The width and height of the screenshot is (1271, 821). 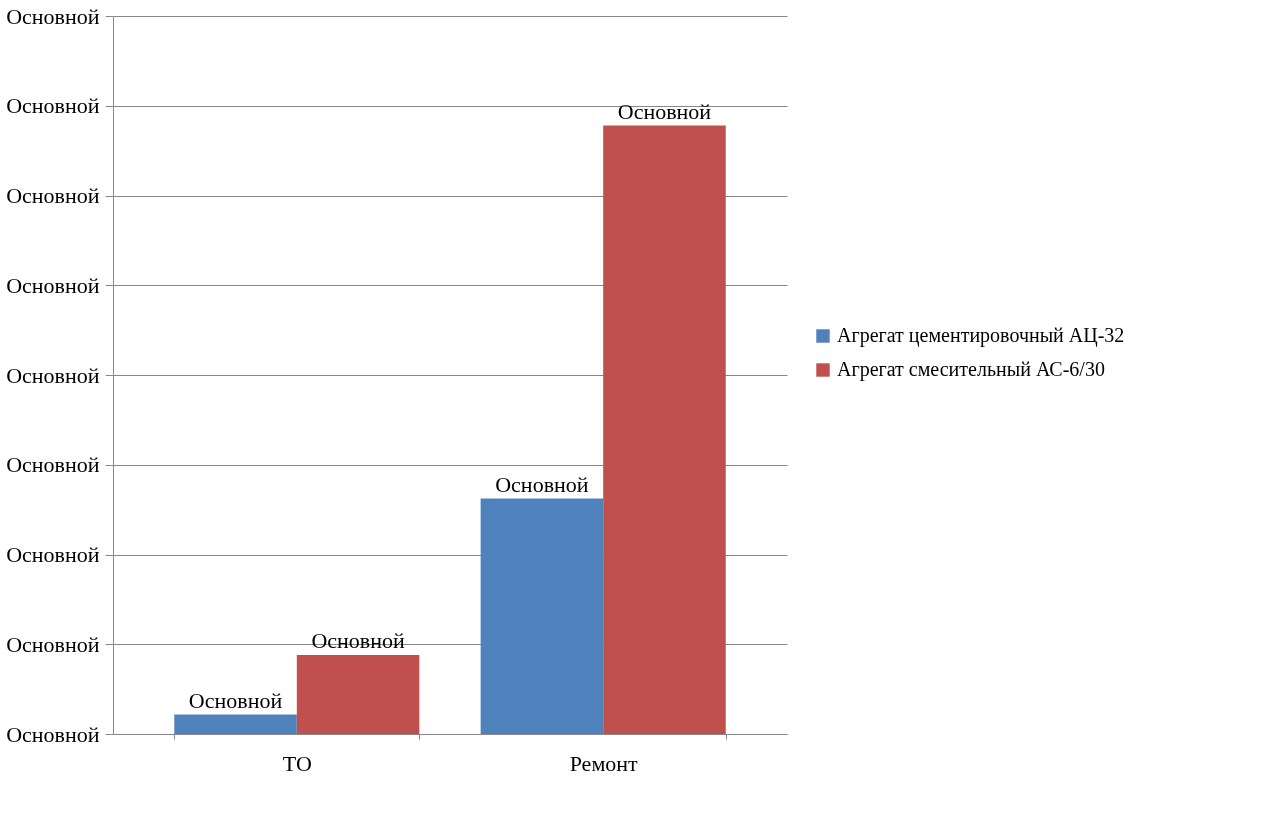 What do you see at coordinates (981, 335) in the screenshot?
I see `legend-label: Агрегат цементировочный АЦ-32` at bounding box center [981, 335].